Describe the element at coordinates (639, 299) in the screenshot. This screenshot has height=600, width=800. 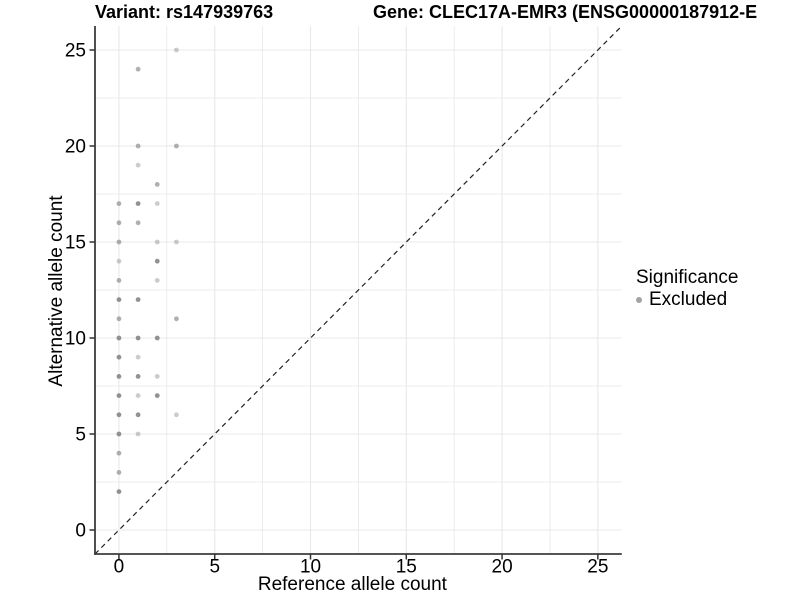
I see `legend-point-icon` at that location.